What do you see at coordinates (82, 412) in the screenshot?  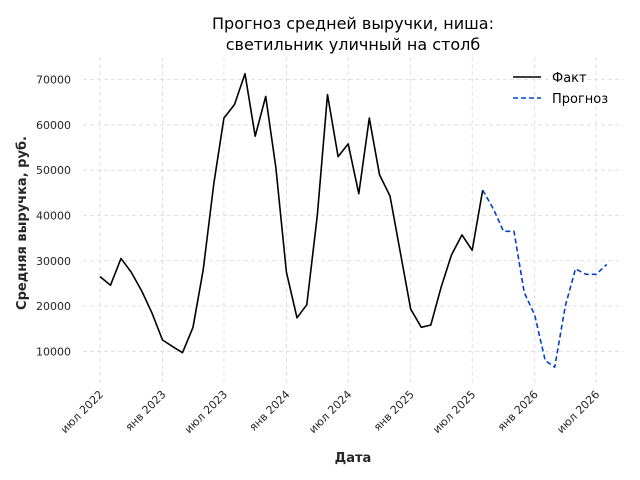 I see `x-tick-label: июл 2022` at bounding box center [82, 412].